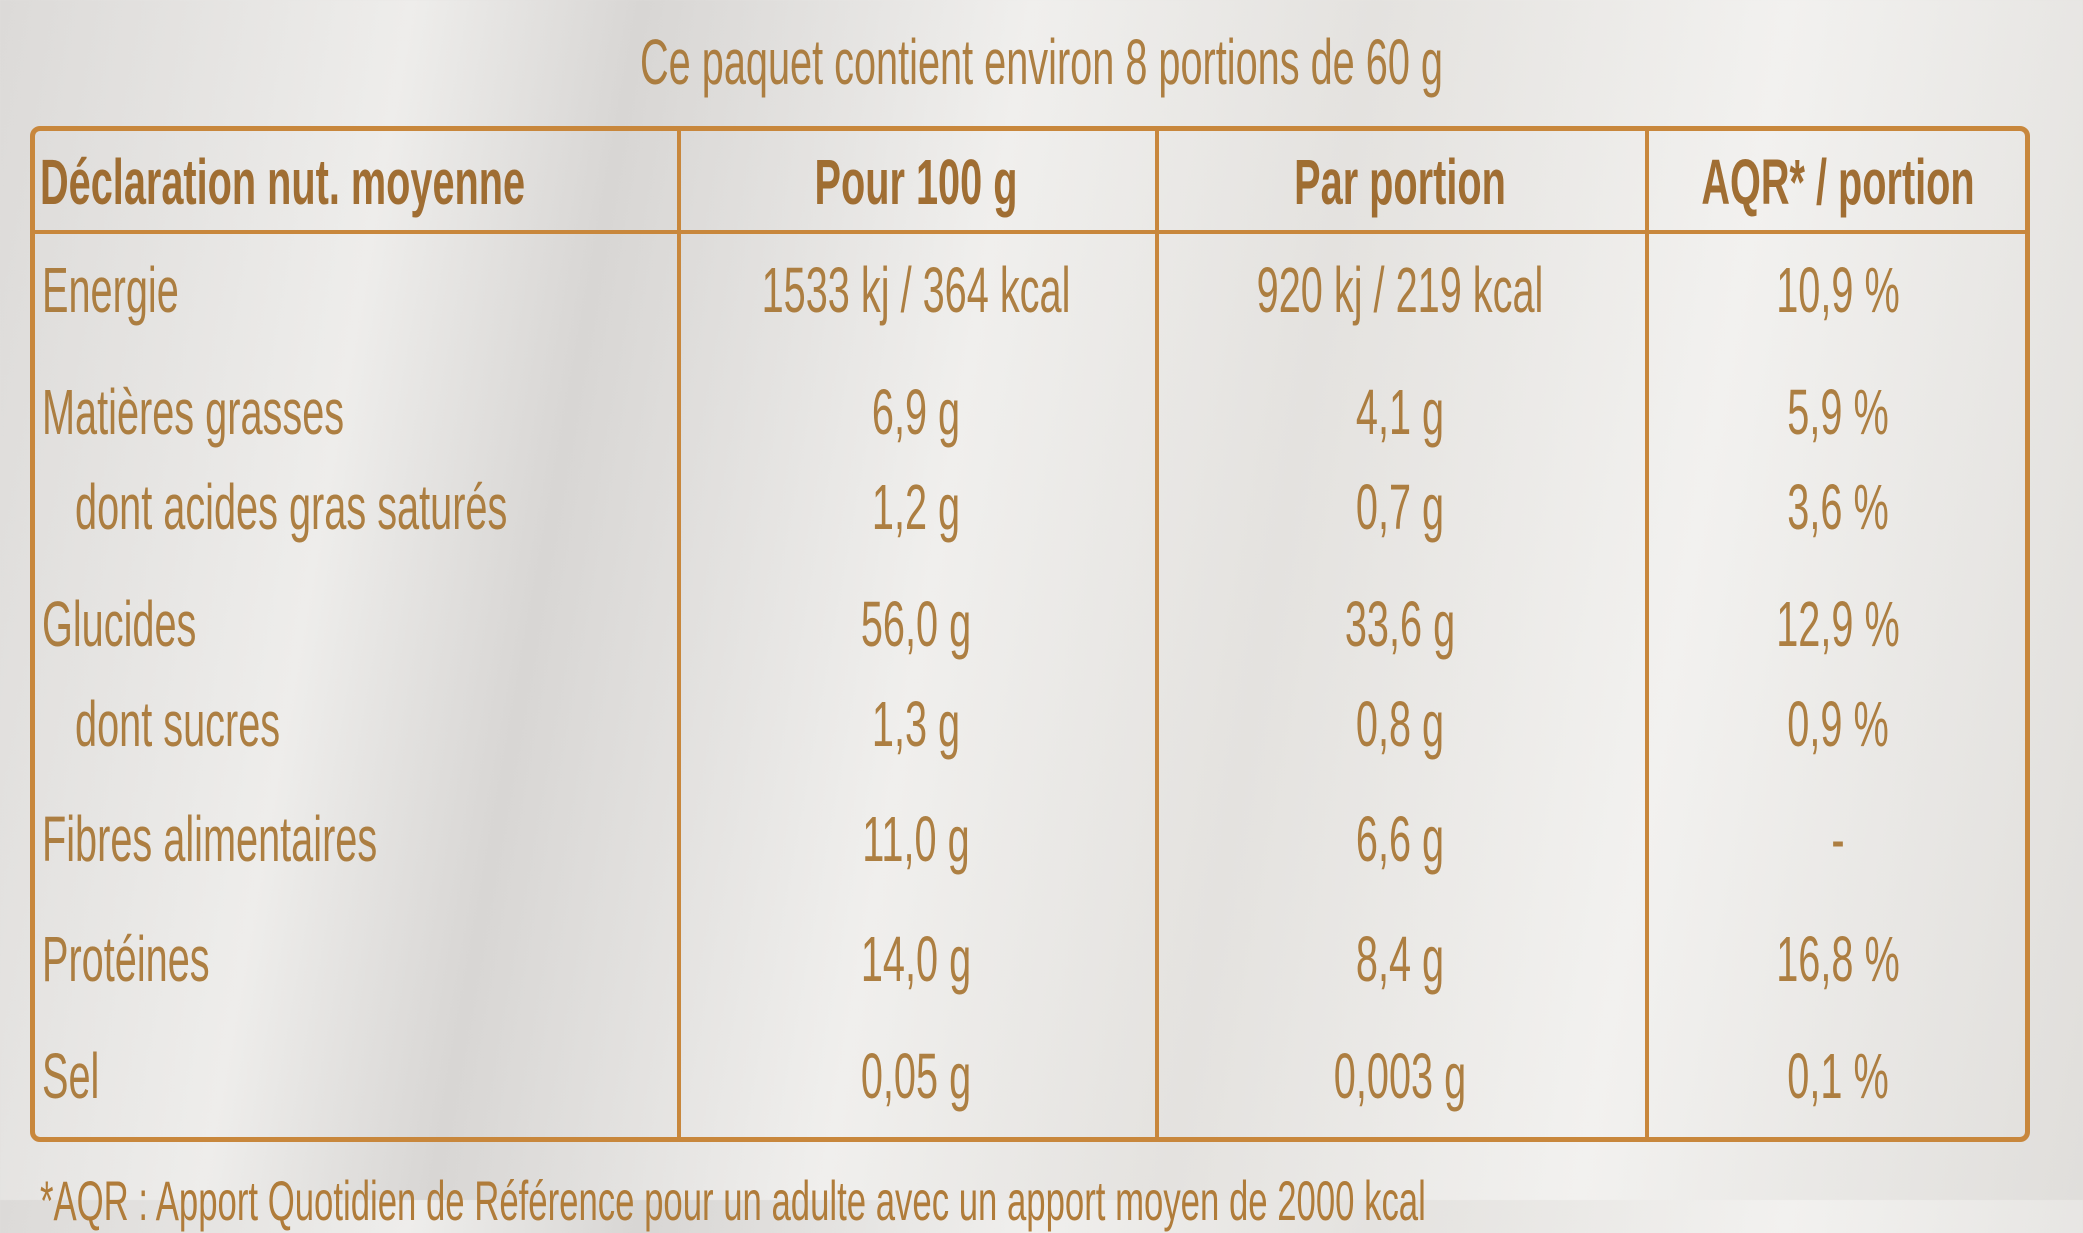 This screenshot has width=2083, height=1233. I want to click on row-aqr: 0,1 %, so click(1838, 1076).